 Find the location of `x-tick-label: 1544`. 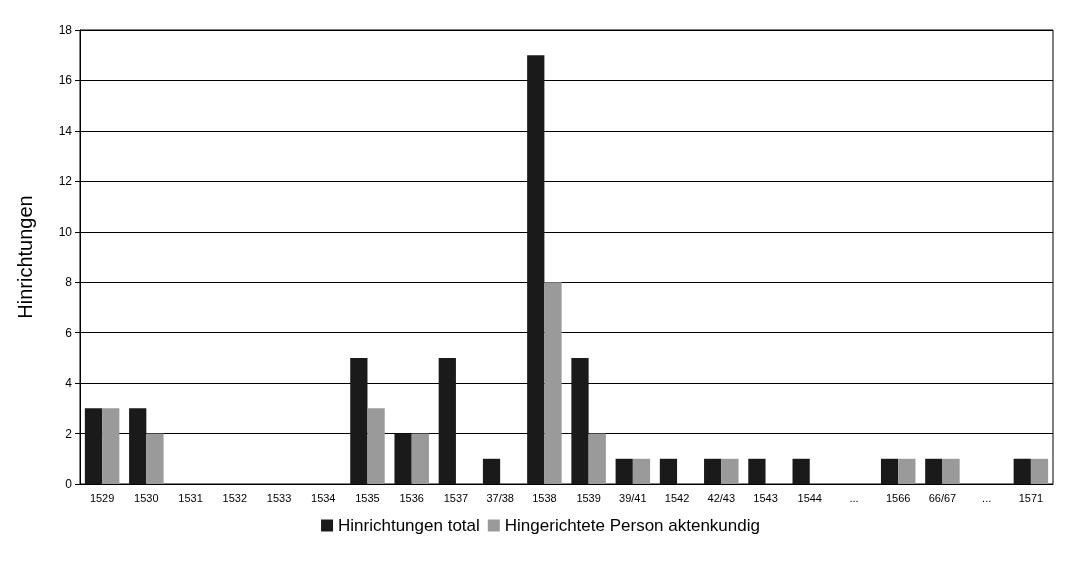

x-tick-label: 1544 is located at coordinates (809, 497).